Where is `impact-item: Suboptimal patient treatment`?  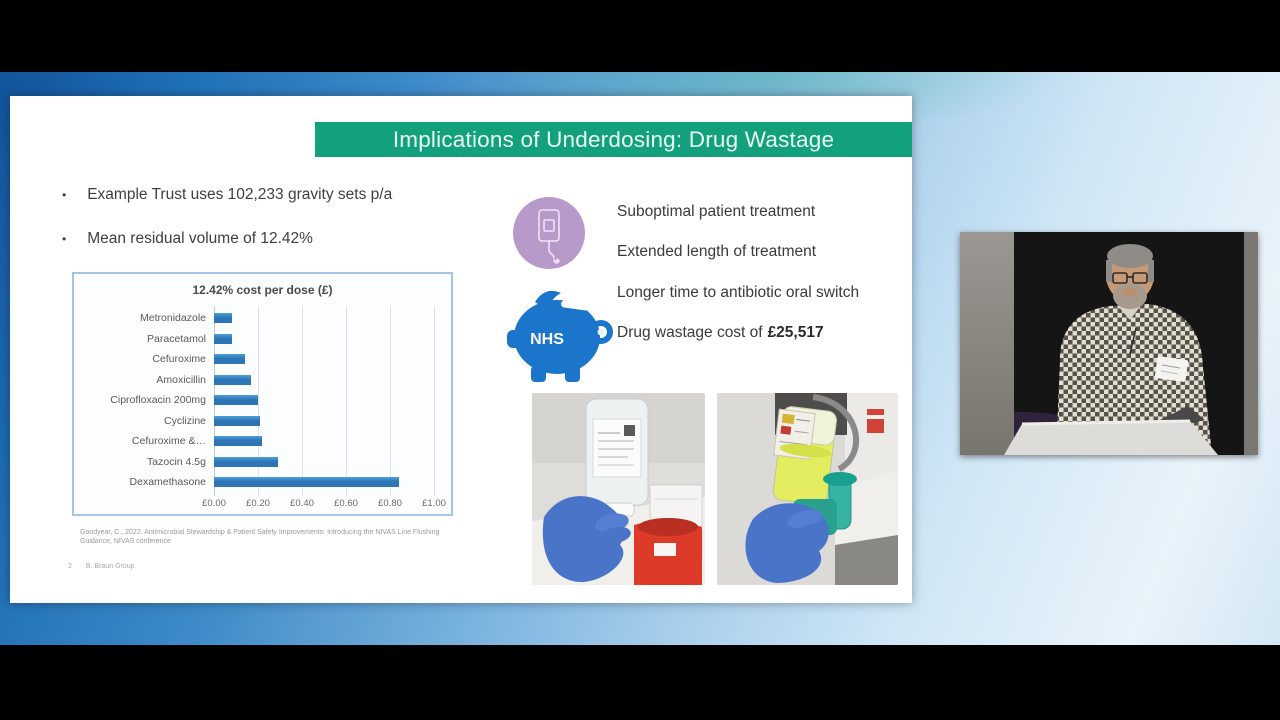
impact-item: Suboptimal patient treatment is located at coordinates (716, 211).